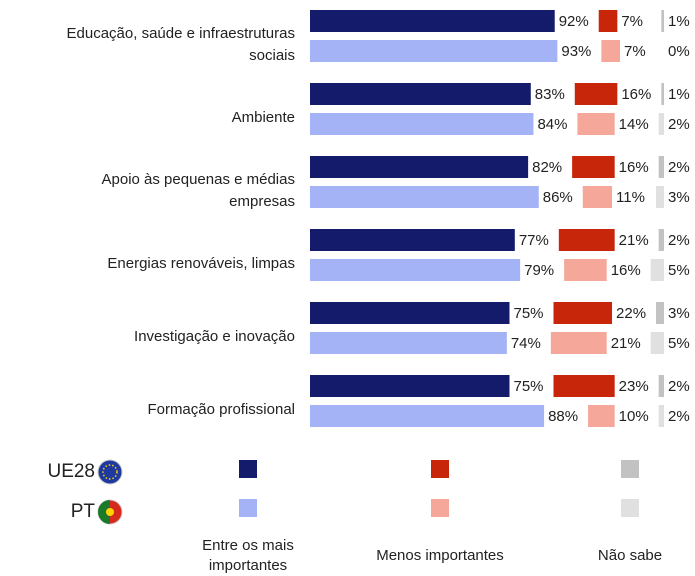  What do you see at coordinates (563, 416) in the screenshot?
I see `value-label: 88%` at bounding box center [563, 416].